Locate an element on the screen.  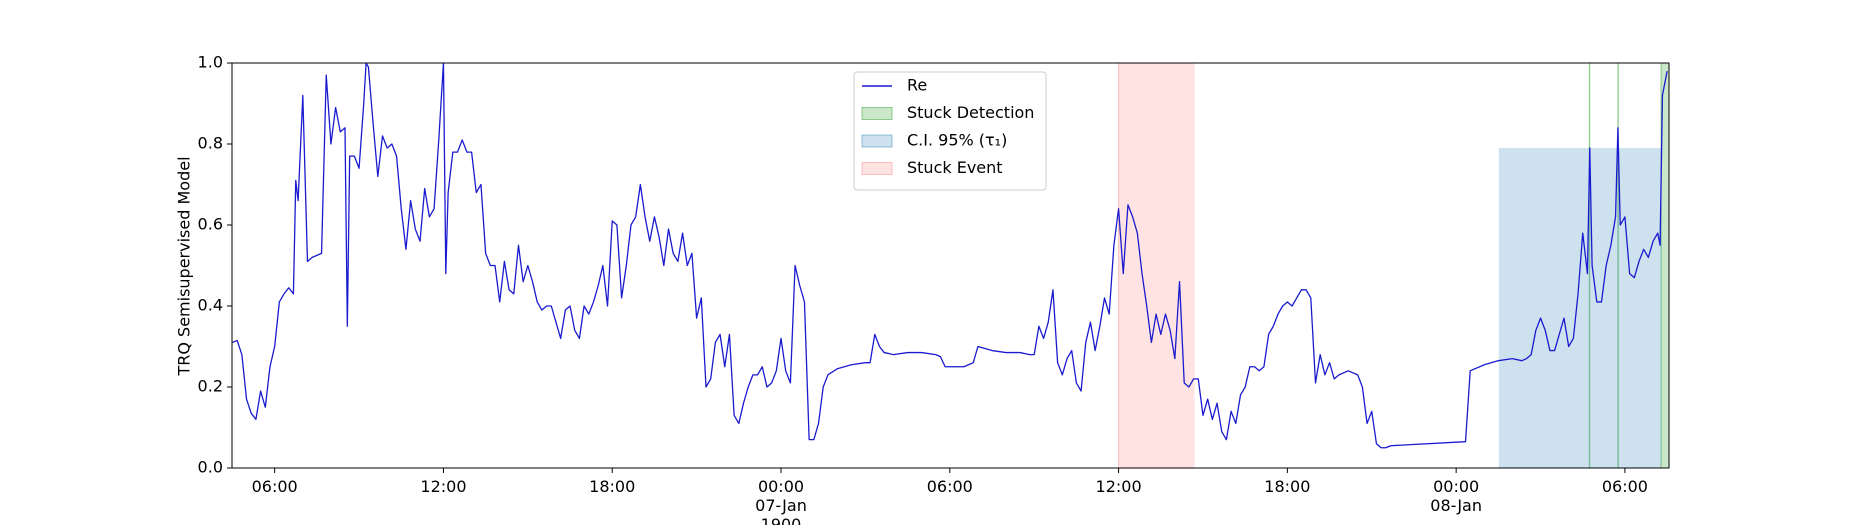
legend-frame is located at coordinates (950, 131).